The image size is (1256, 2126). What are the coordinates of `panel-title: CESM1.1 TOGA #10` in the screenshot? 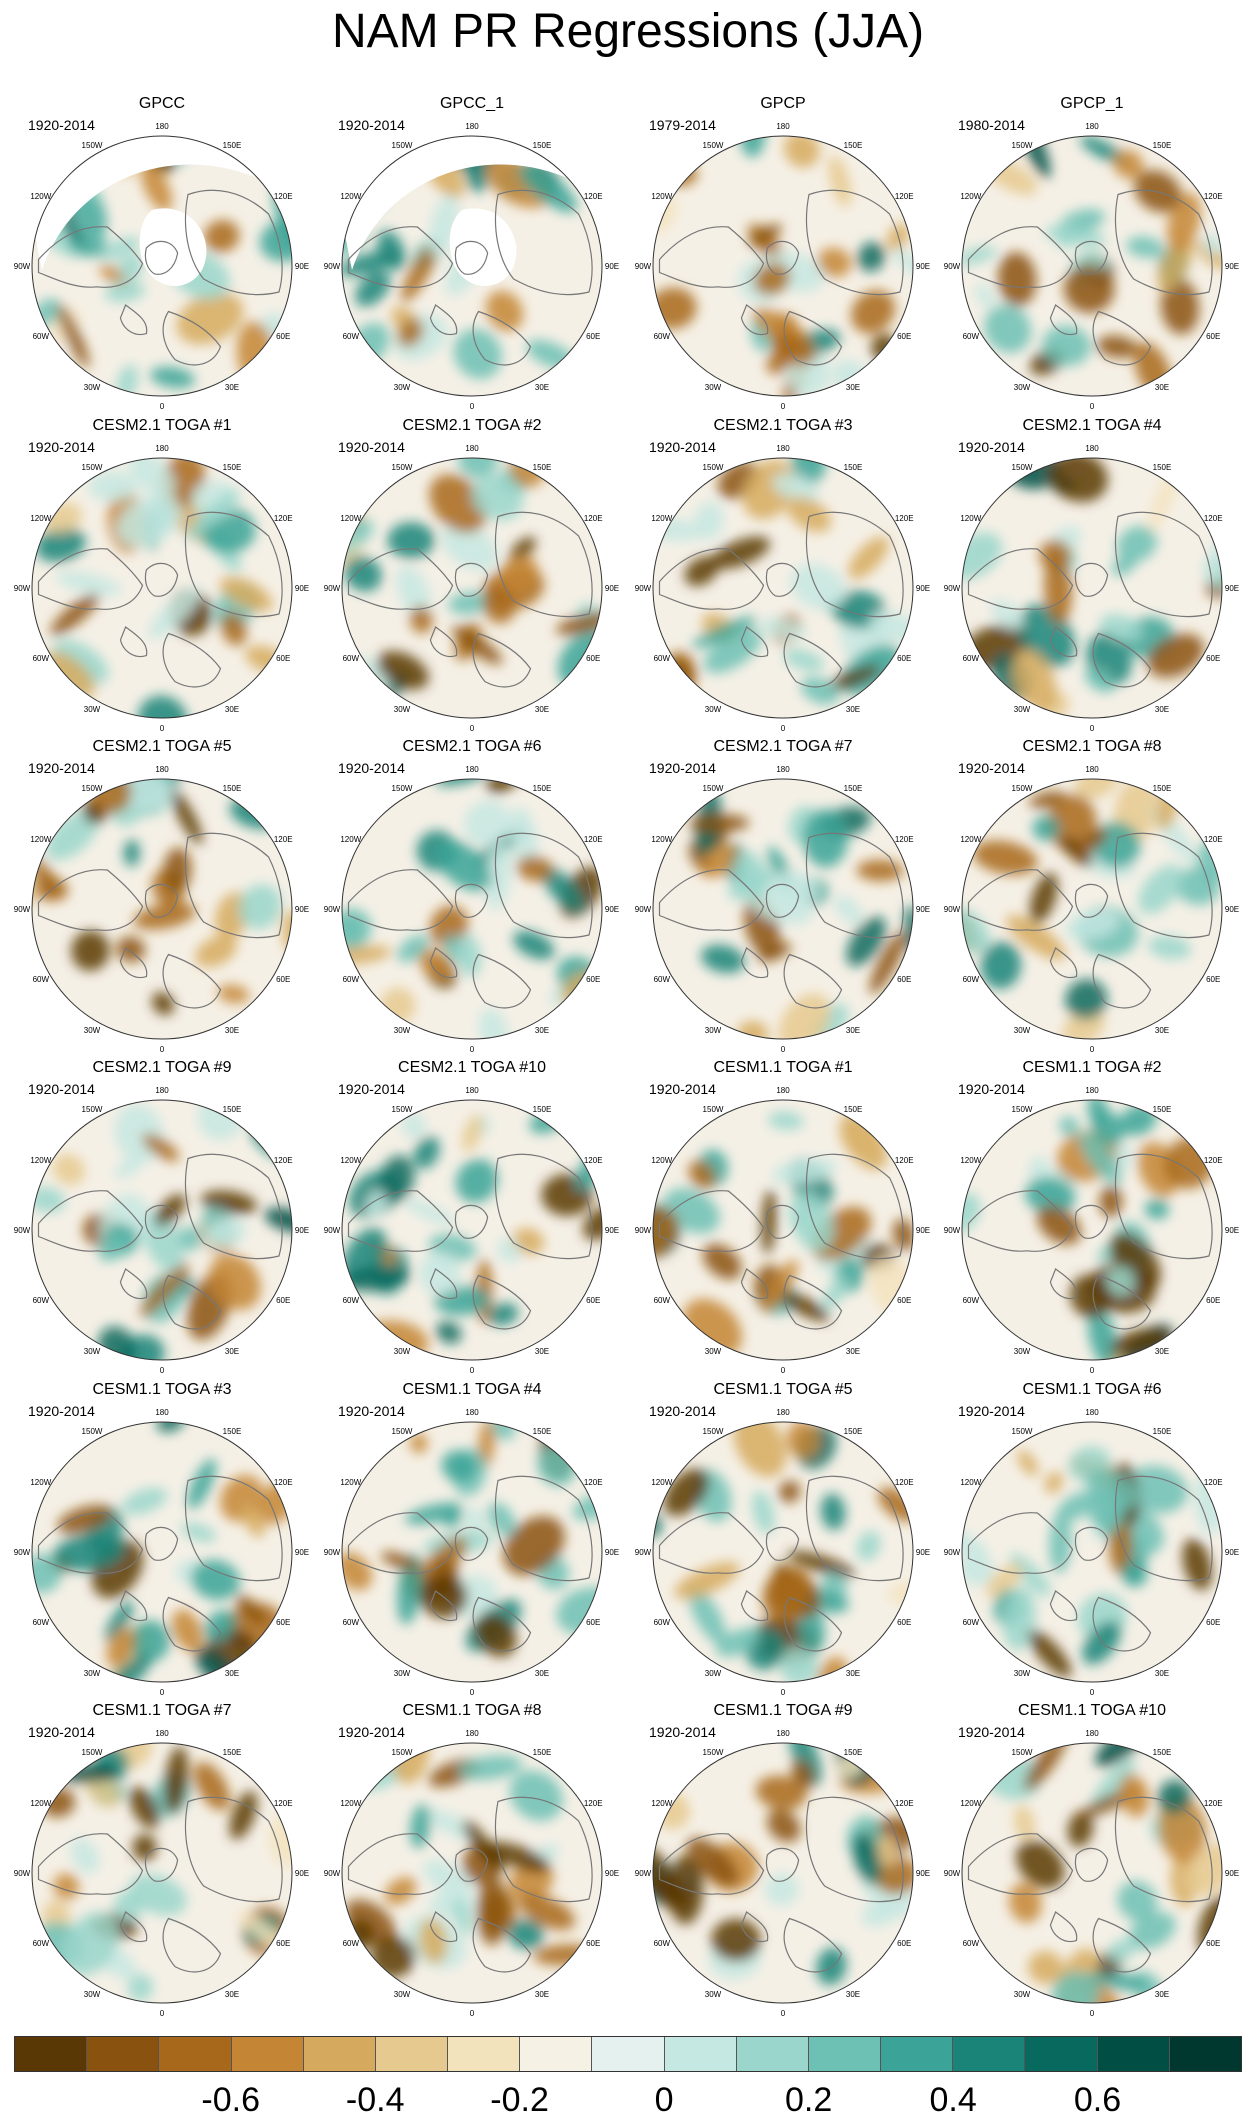 It's located at (1092, 1710).